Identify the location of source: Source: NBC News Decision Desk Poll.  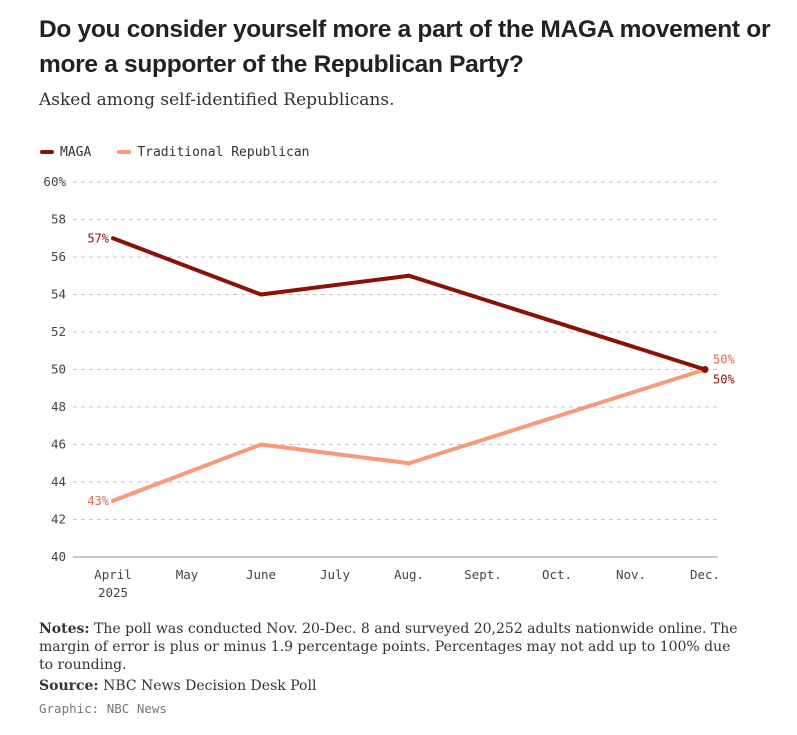
(177, 686).